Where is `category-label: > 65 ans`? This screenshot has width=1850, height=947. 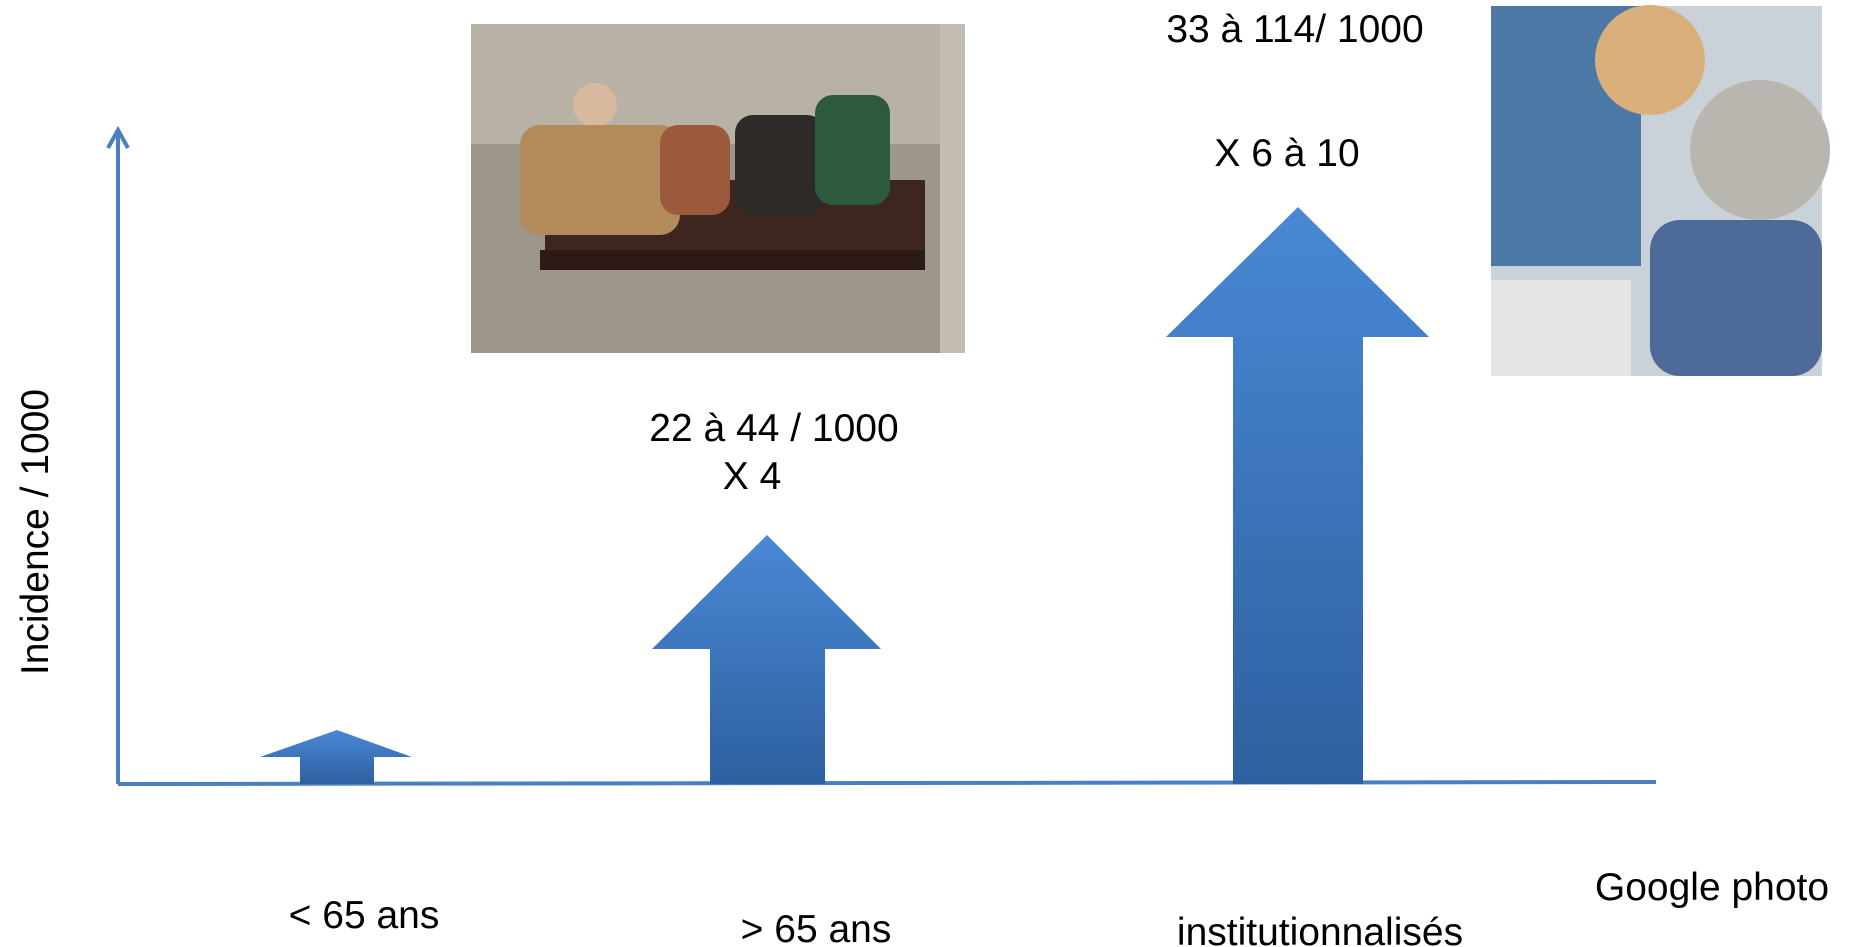
category-label: > 65 ans is located at coordinates (816, 927).